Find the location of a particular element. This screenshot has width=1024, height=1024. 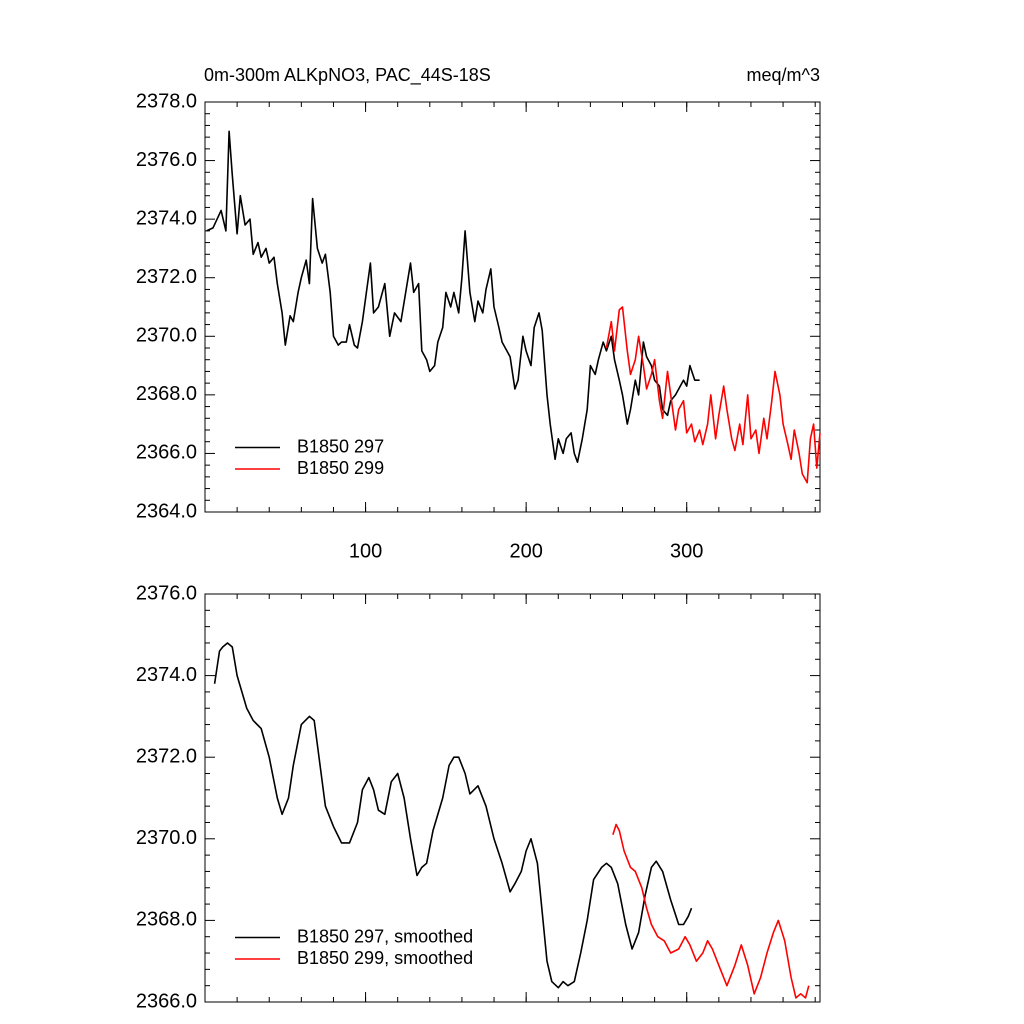

chart-title: 0m-300m ALKpNO3, PAC_44S-18S is located at coordinates (347, 75).